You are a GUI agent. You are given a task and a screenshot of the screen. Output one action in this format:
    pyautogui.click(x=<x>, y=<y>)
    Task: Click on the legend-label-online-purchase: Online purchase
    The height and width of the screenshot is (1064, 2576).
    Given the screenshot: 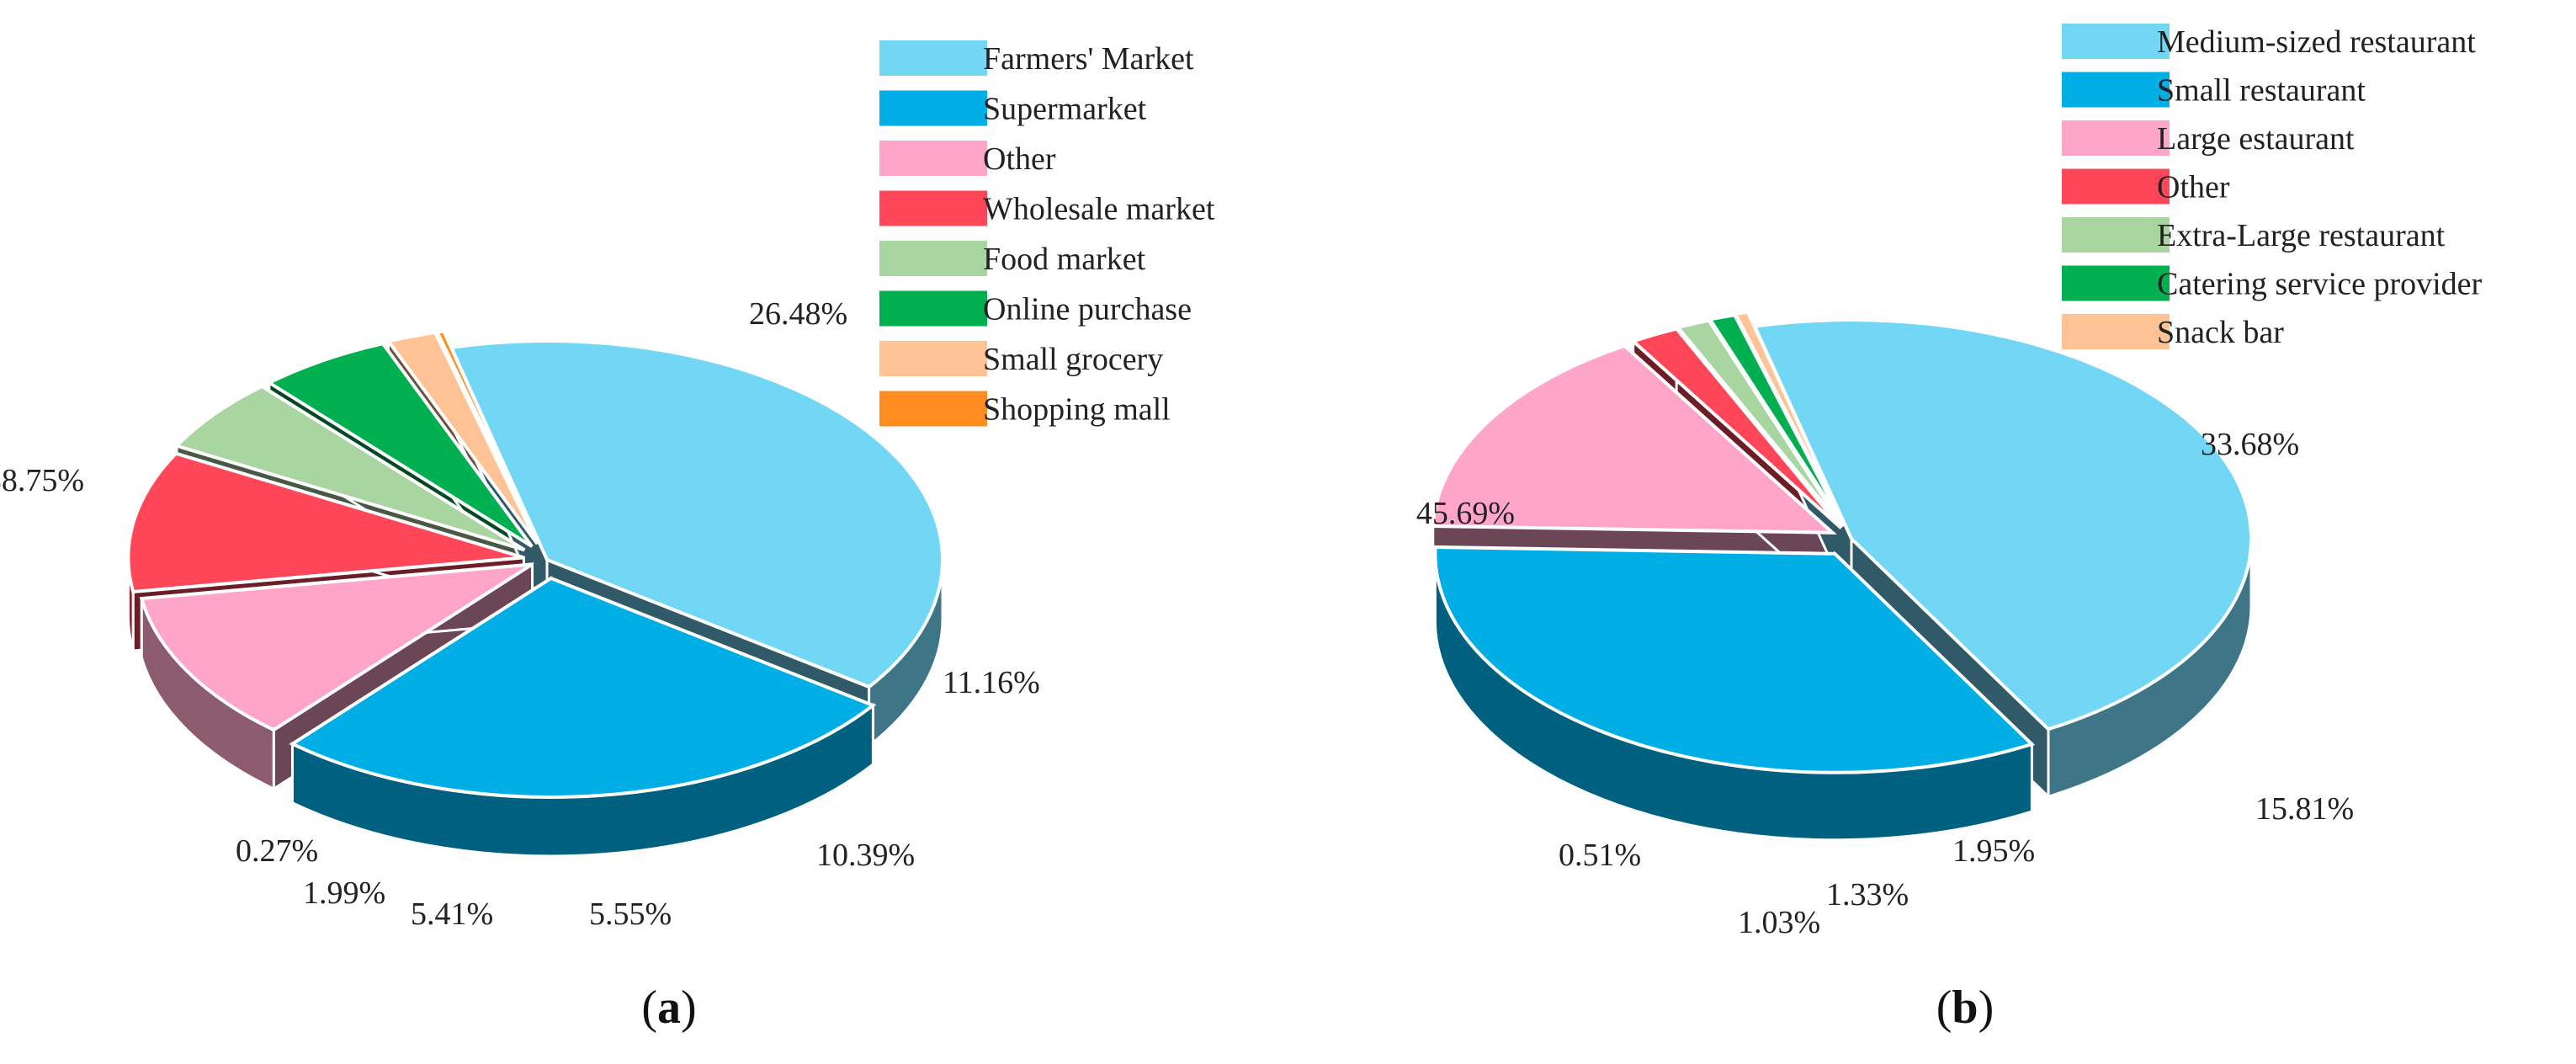 What is the action you would take?
    pyautogui.click(x=1087, y=309)
    